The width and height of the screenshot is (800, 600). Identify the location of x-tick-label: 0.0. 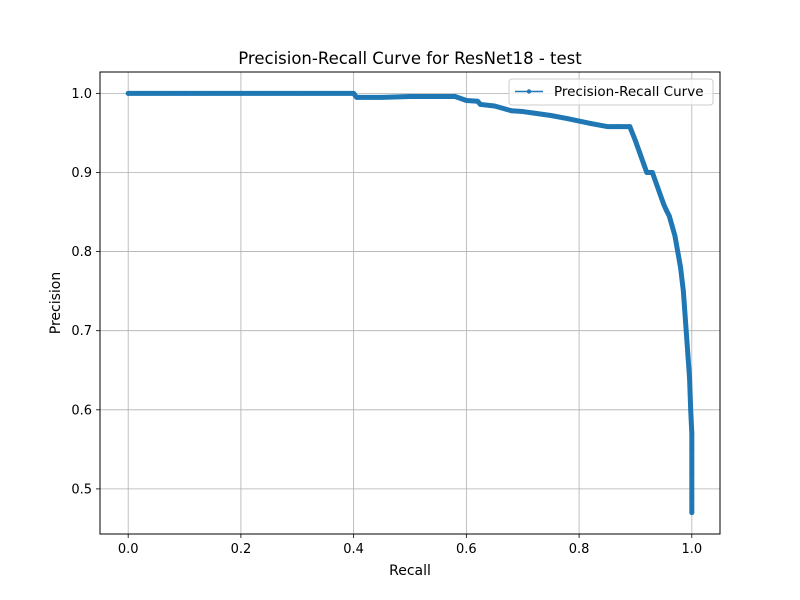
(128, 549).